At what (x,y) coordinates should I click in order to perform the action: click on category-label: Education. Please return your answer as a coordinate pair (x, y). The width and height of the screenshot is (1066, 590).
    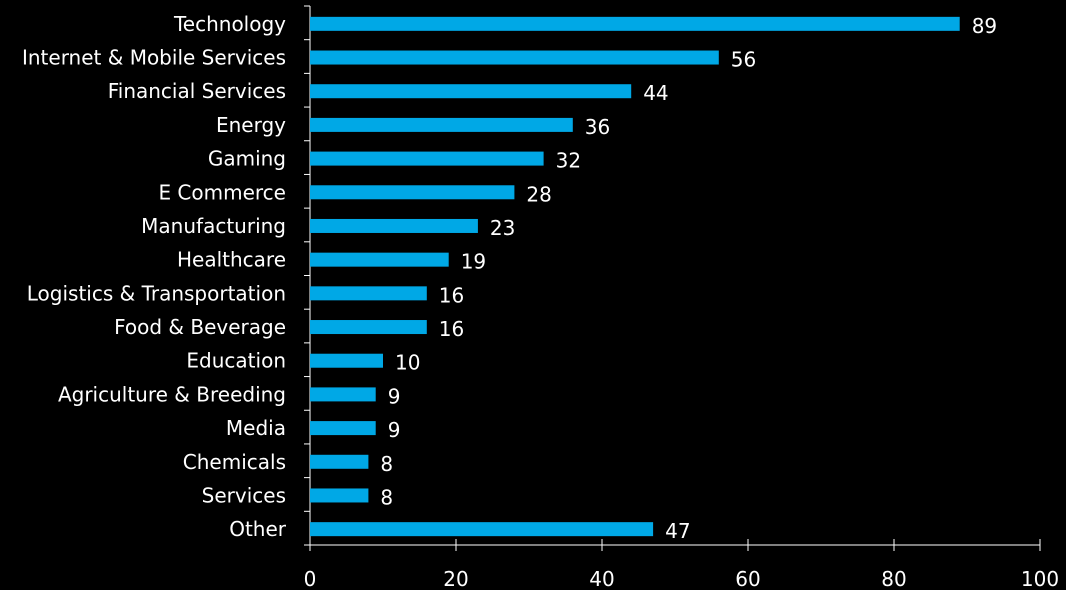
    Looking at the image, I should click on (236, 361).